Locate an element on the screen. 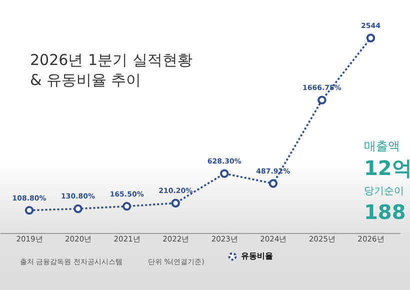 The height and width of the screenshot is (290, 410). annotation: 매출액 is located at coordinates (382, 146).